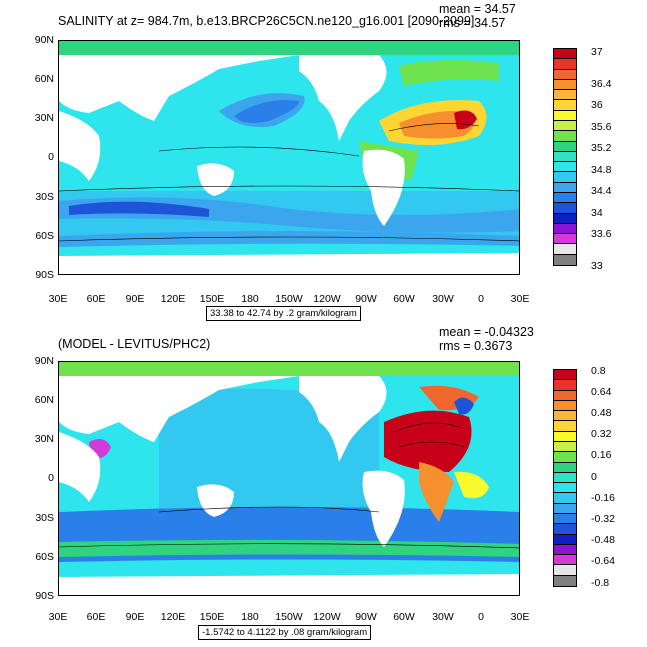 The width and height of the screenshot is (647, 647). What do you see at coordinates (366, 617) in the screenshot?
I see `lon-label: 90W` at bounding box center [366, 617].